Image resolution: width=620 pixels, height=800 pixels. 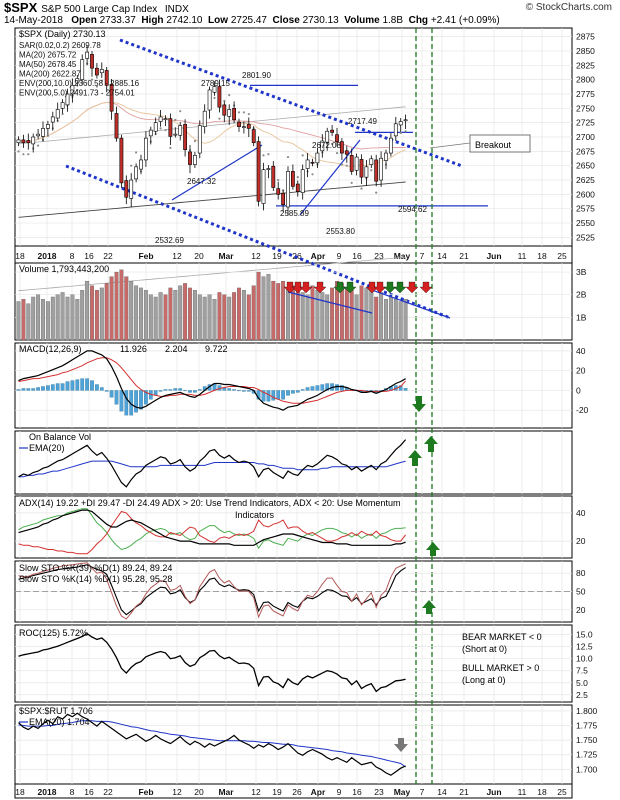 What do you see at coordinates (581, 592) in the screenshot?
I see `sto-y-tick: 50` at bounding box center [581, 592].